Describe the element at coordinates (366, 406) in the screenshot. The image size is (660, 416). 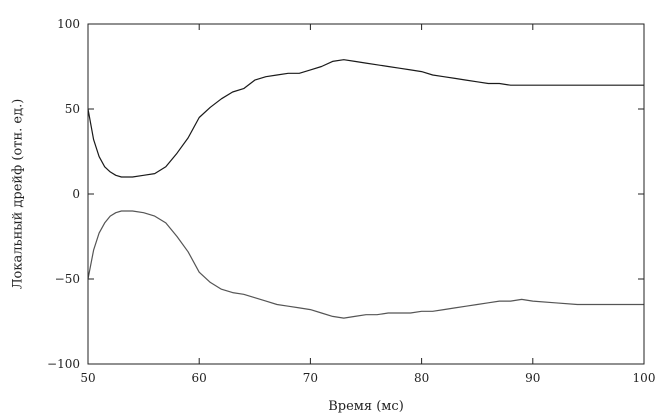
I see `x-axis-label: Время (мс)` at that location.